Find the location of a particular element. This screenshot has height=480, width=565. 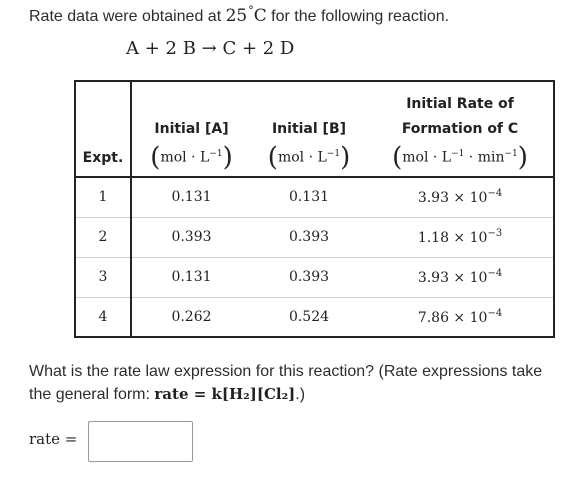

header-rate-unit: (mol · L−1 · min−1) is located at coordinates (460, 158).